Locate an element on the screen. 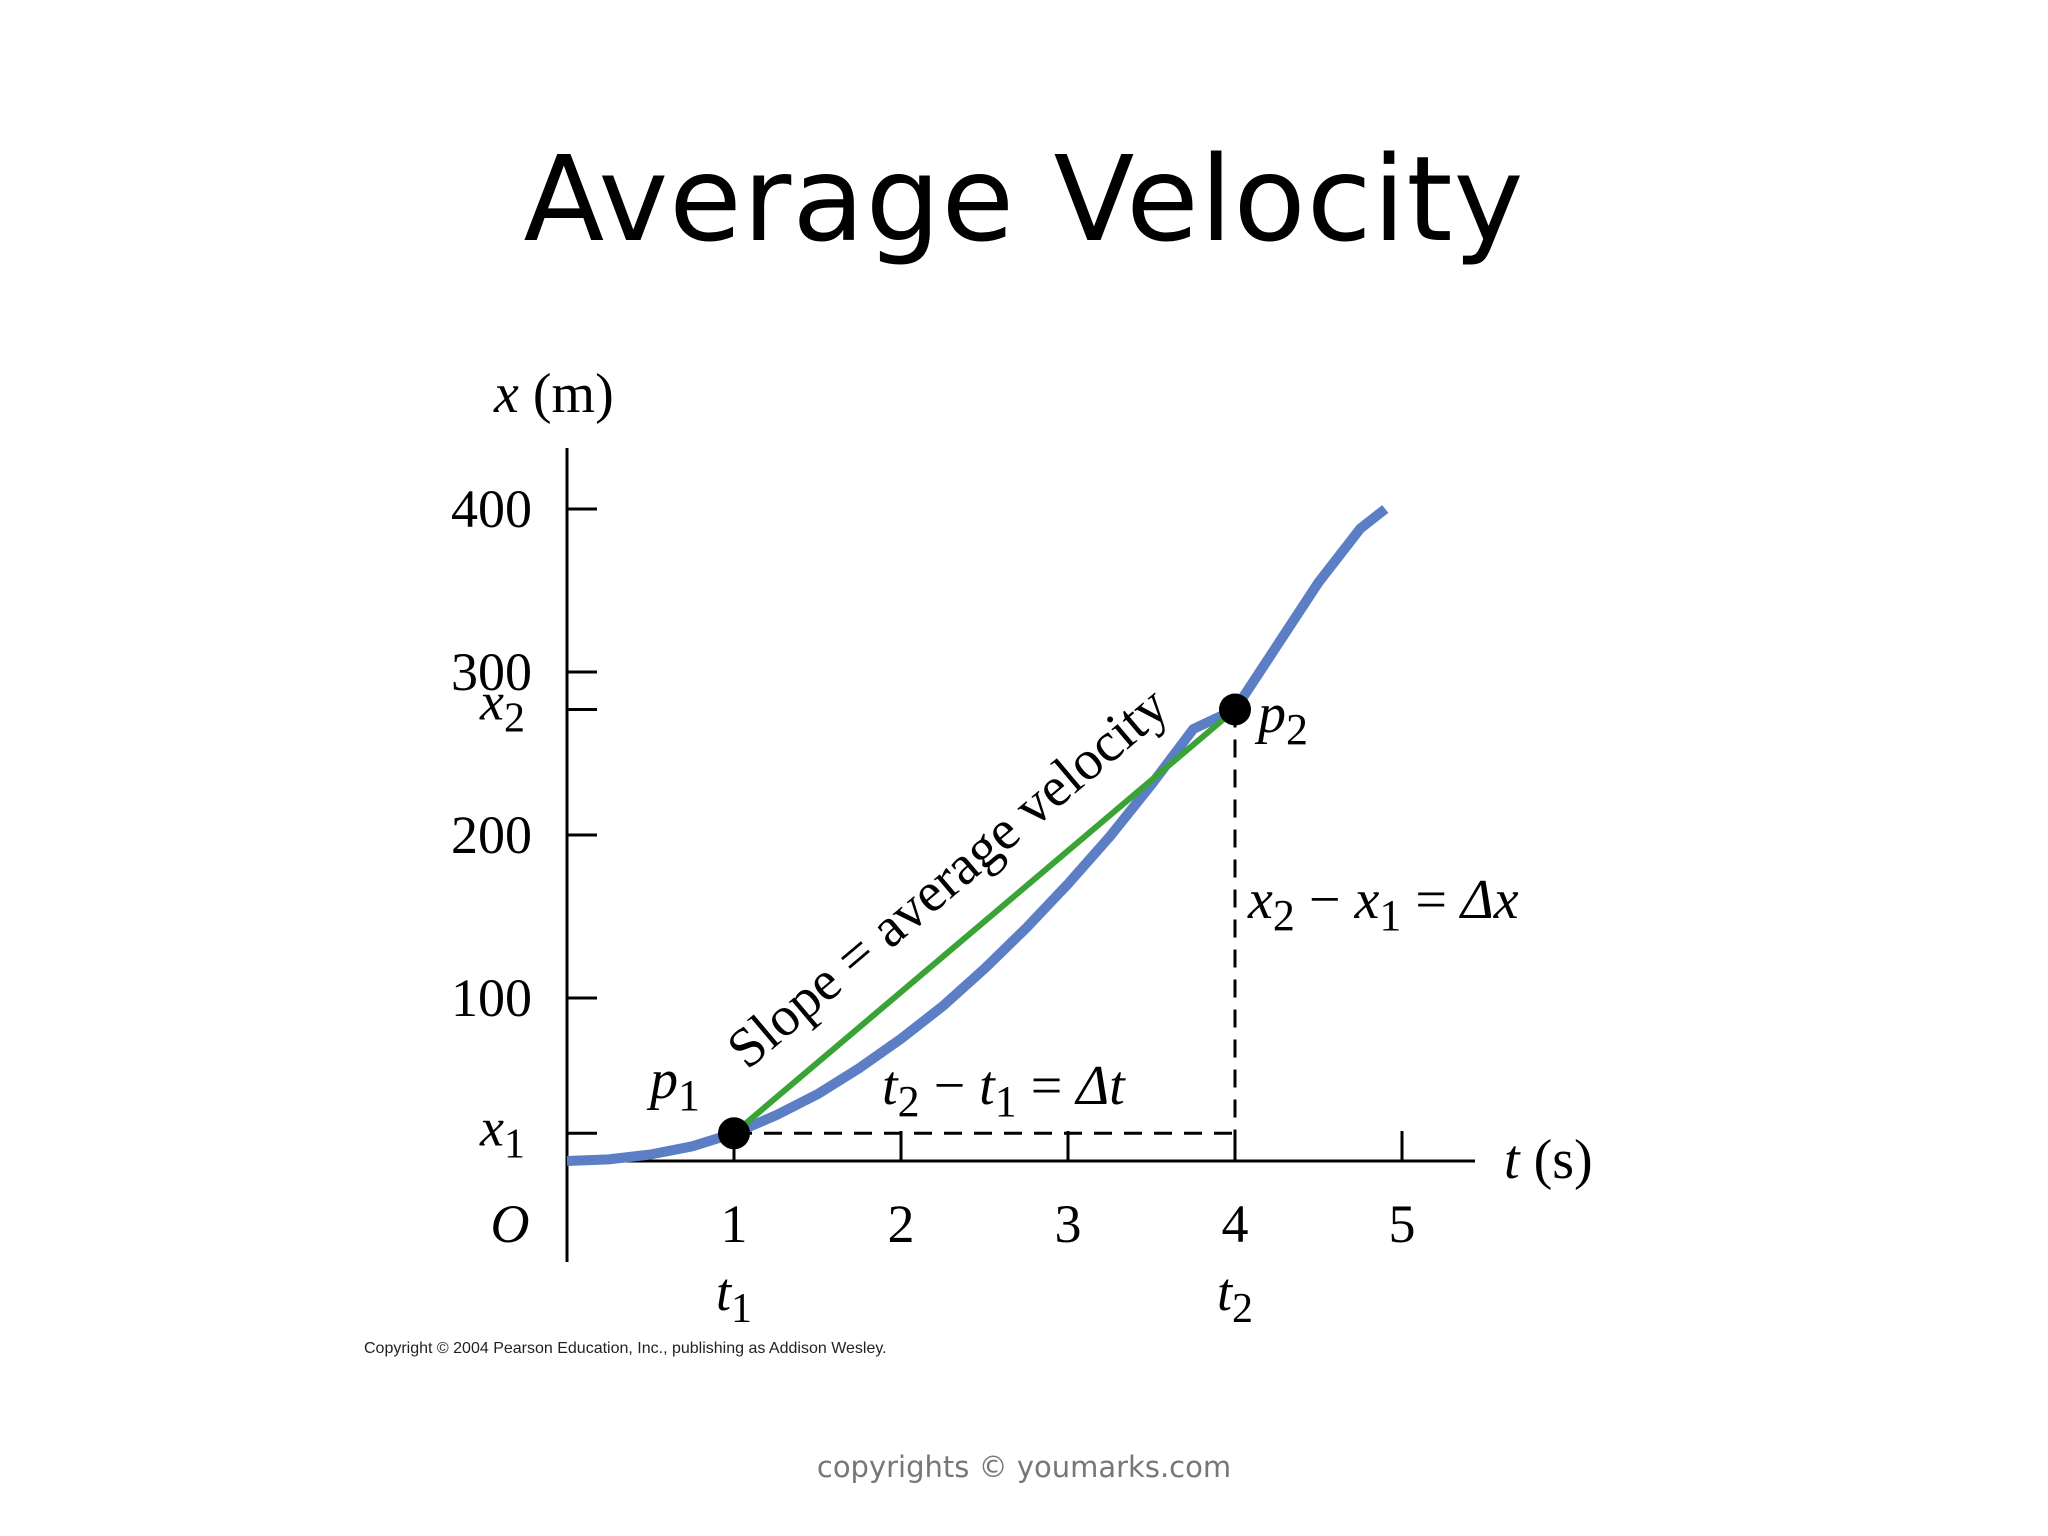 This screenshot has width=2048, height=1536. y-tick-label-300: 300 is located at coordinates (491, 672).